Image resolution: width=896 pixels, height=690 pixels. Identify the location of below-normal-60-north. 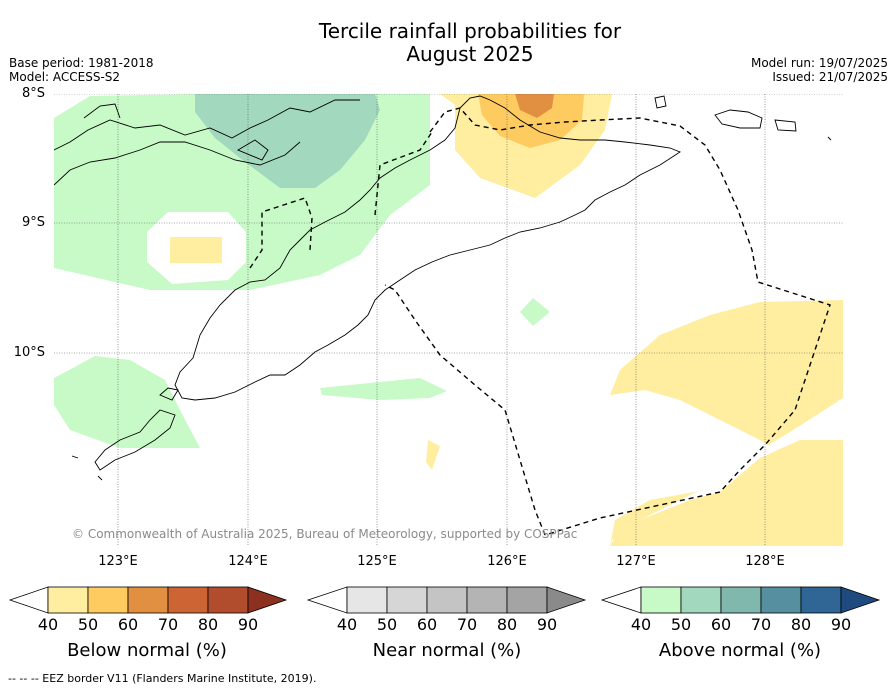
(534, 106).